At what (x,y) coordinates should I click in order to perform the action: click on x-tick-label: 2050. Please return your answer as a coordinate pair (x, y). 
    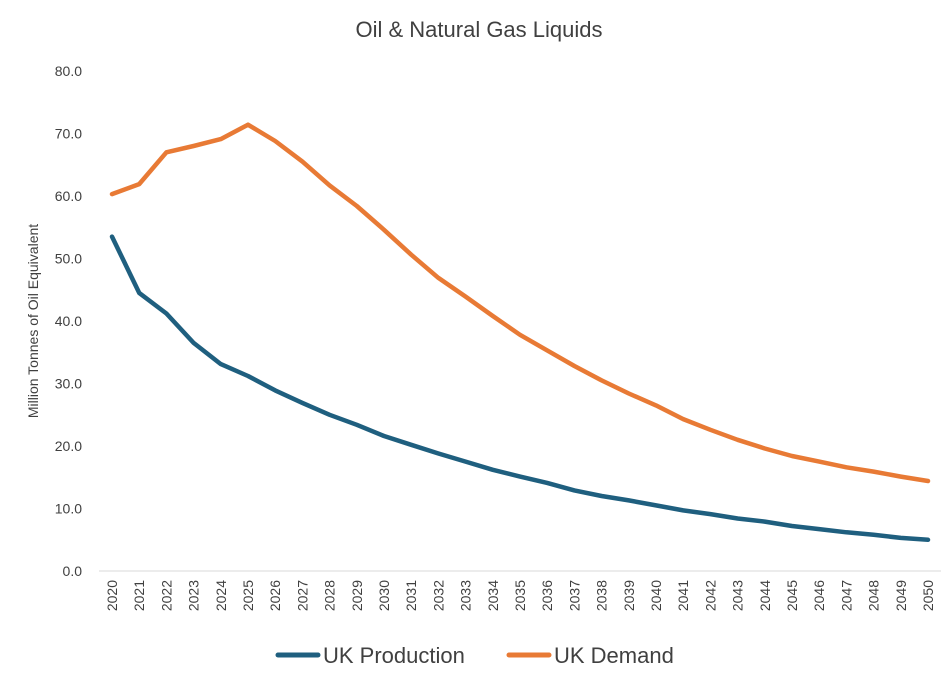
    Looking at the image, I should click on (928, 595).